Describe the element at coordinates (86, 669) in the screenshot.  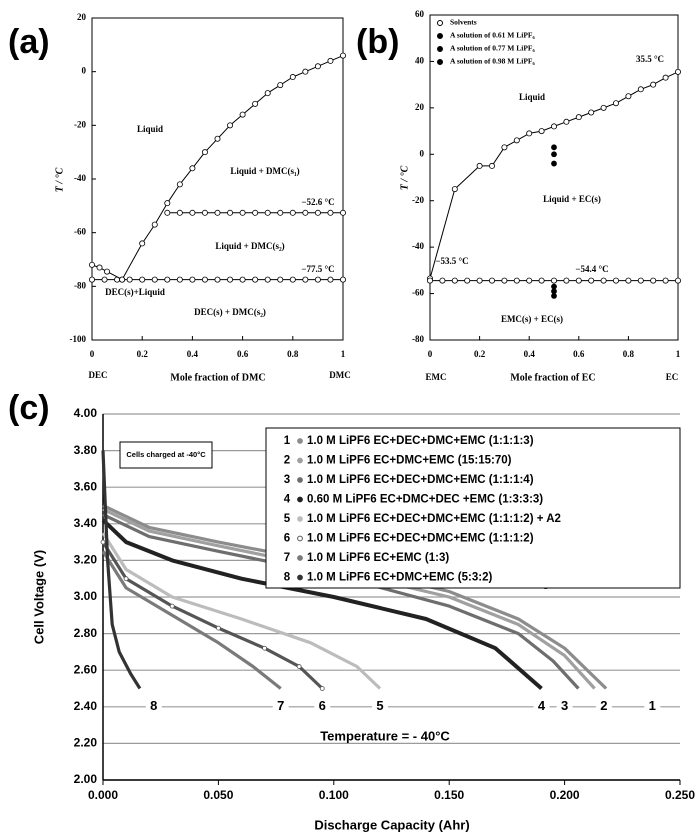
I see `y-tick-label: 2.60` at that location.